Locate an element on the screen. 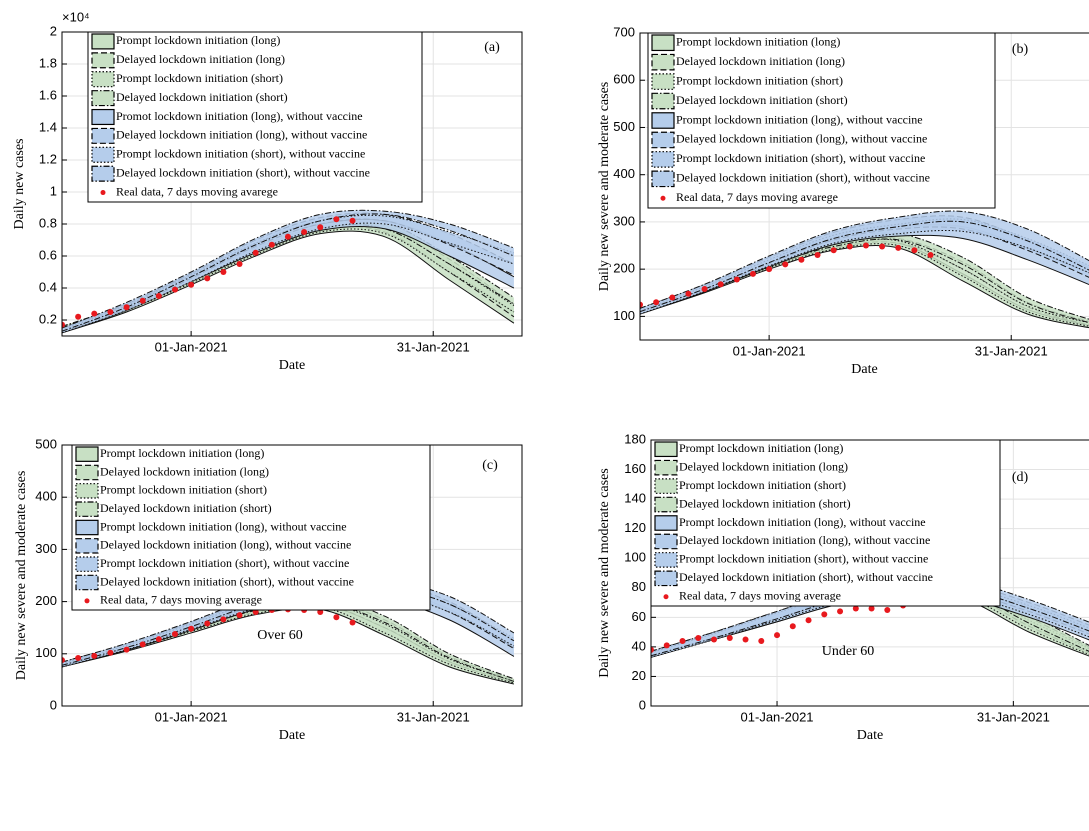 This screenshot has width=1089, height=831. panel-label: (d) is located at coordinates (1020, 477).